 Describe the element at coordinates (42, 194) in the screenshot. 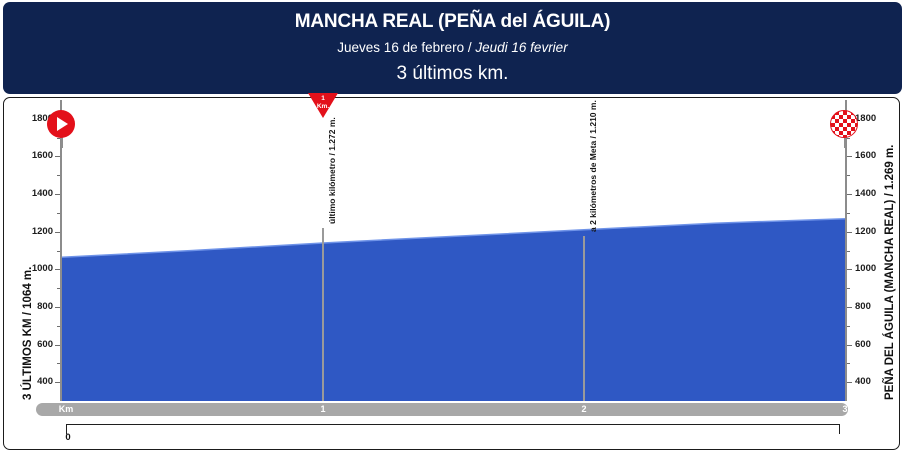

I see `left-axis-tick-label: 1400` at that location.